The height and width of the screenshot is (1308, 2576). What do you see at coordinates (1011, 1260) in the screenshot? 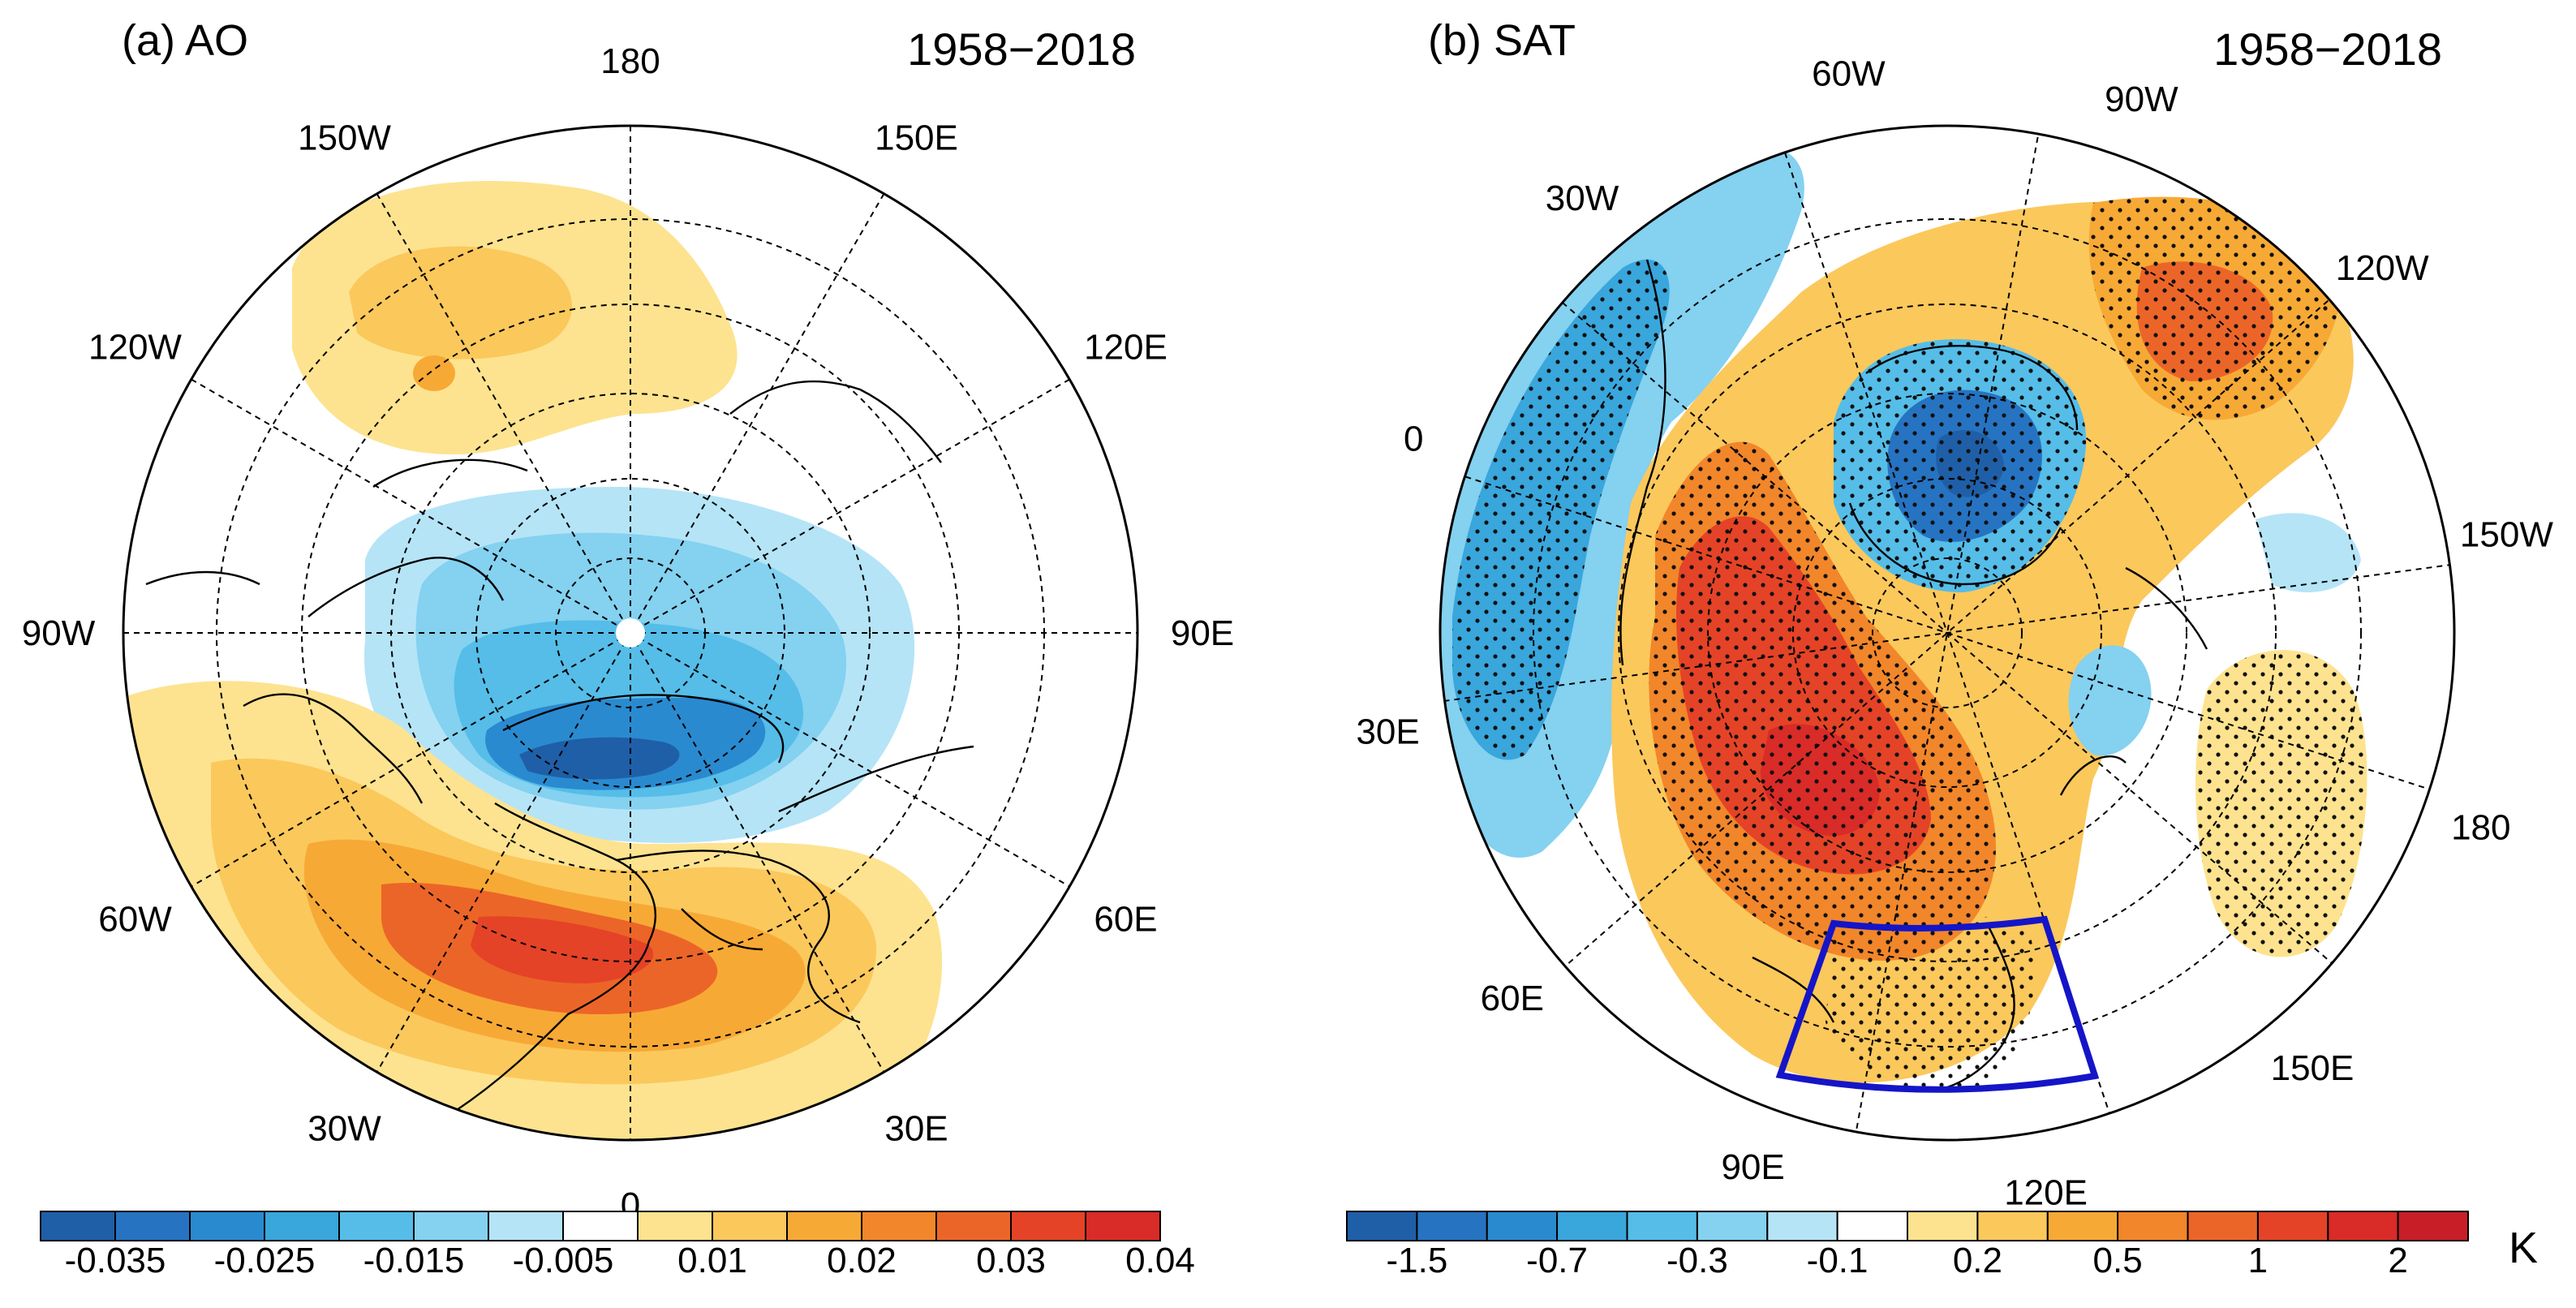
I see `colorbar-tick-label: 0.03` at bounding box center [1011, 1260].